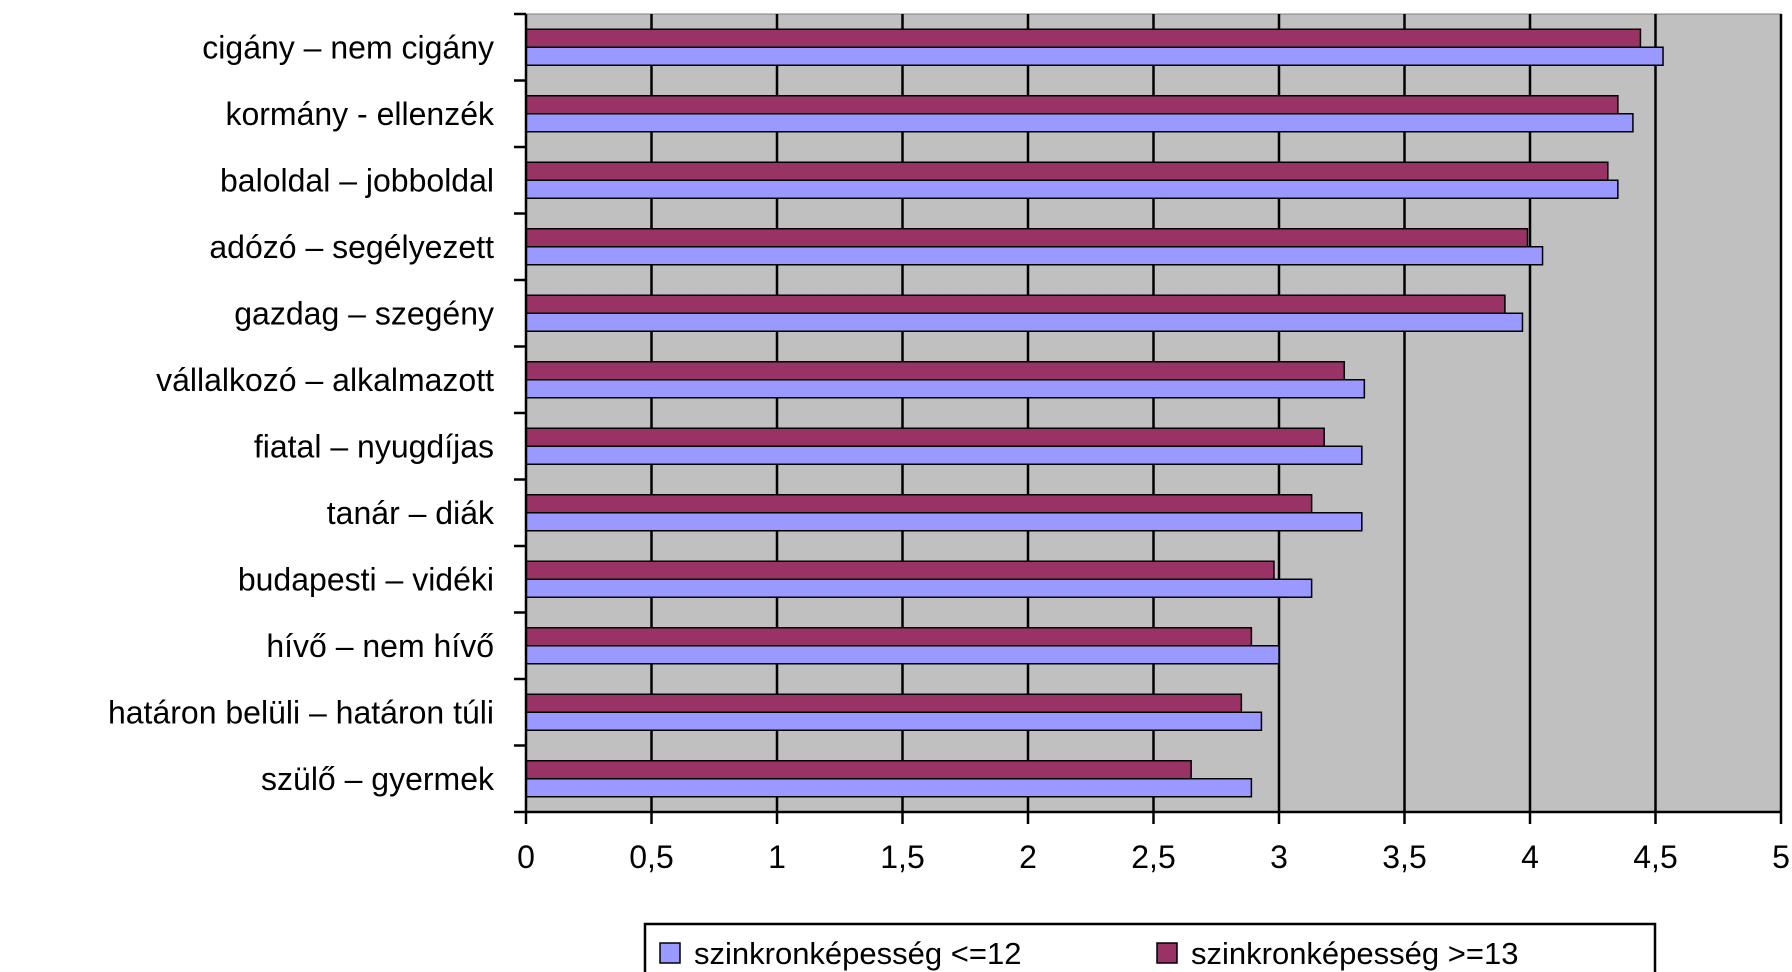 This screenshot has height=972, width=1792. Describe the element at coordinates (380, 646) in the screenshot. I see `category-label: hívő – nem hívő` at that location.